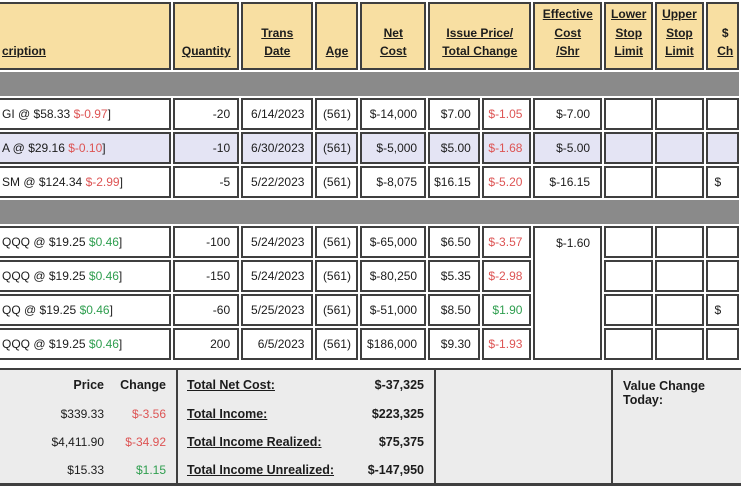  What do you see at coordinates (150, 470) in the screenshot?
I see `change-value: $1.15` at bounding box center [150, 470].